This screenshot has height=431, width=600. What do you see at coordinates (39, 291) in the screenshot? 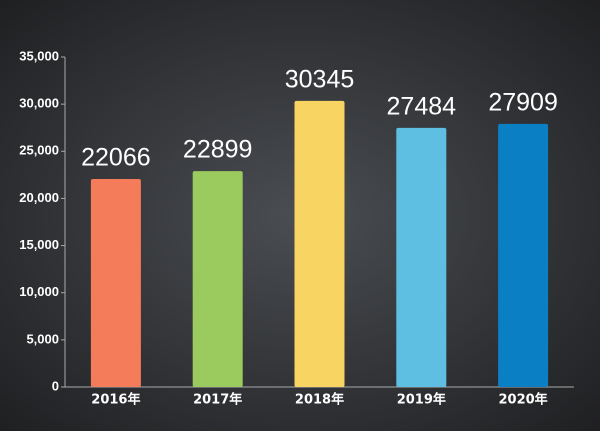
I see `y-tick-label: 10,000` at bounding box center [39, 291].